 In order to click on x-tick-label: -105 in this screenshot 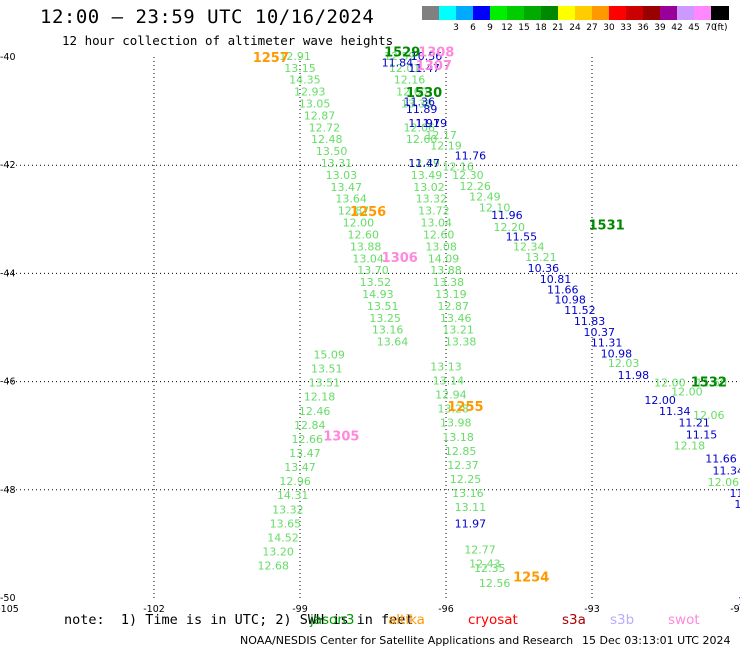, I will do `click(9, 609)`.